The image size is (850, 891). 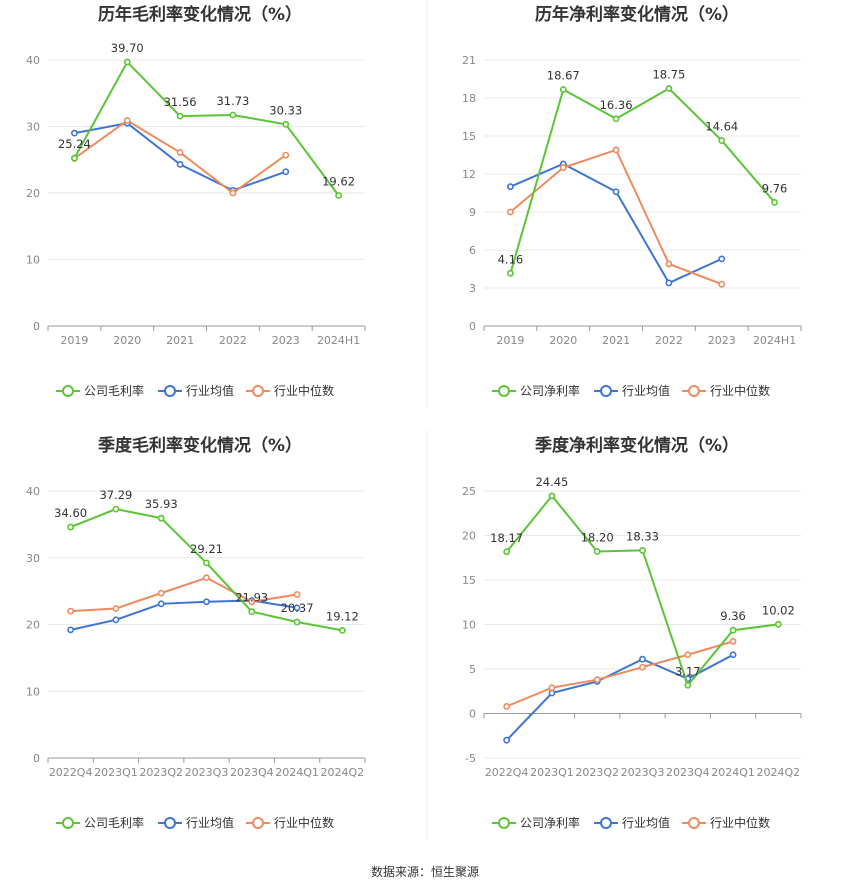 I want to click on series-line-company, so click(x=642, y=180).